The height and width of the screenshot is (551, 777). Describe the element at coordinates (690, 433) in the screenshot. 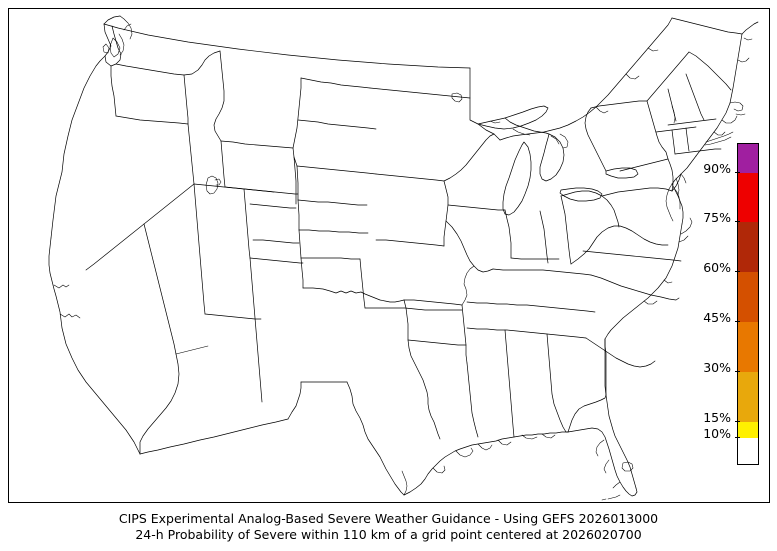

I see `colorbar-tick-10: 10%` at that location.